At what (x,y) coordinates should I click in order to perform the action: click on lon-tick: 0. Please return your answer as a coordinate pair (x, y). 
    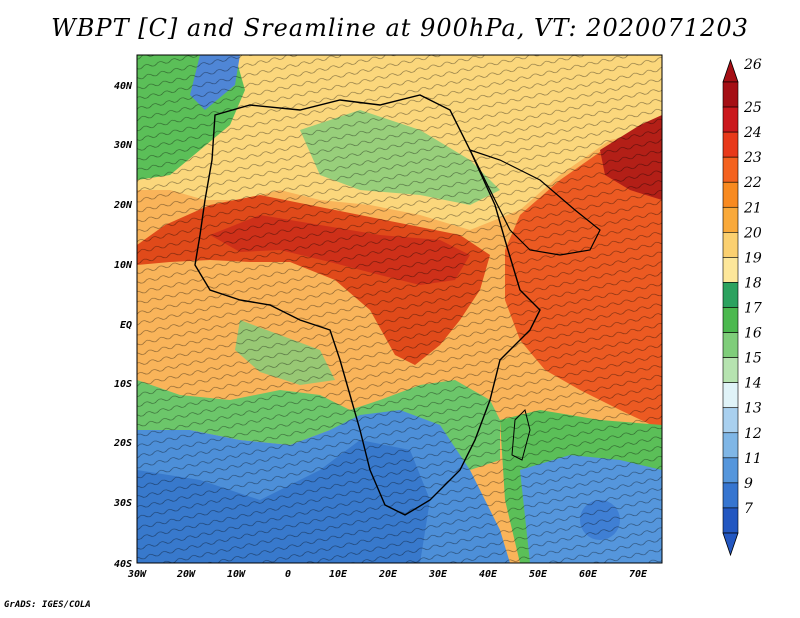
    Looking at the image, I should click on (288, 574).